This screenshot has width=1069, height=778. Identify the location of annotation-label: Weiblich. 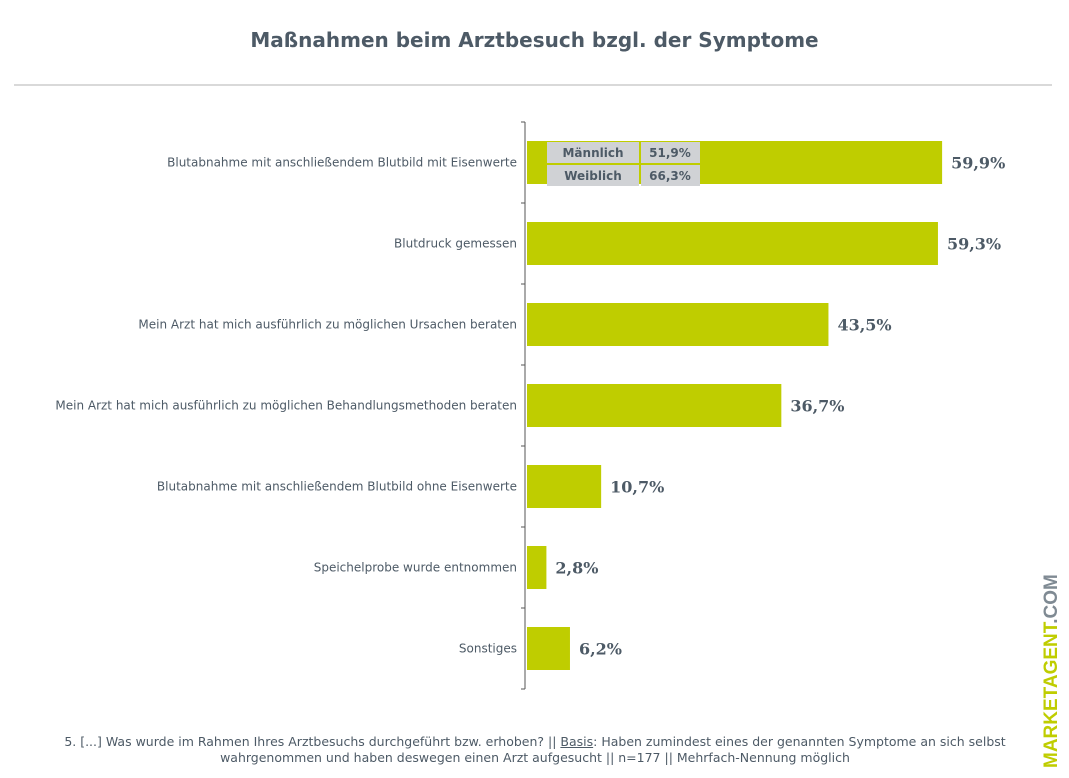
(593, 176).